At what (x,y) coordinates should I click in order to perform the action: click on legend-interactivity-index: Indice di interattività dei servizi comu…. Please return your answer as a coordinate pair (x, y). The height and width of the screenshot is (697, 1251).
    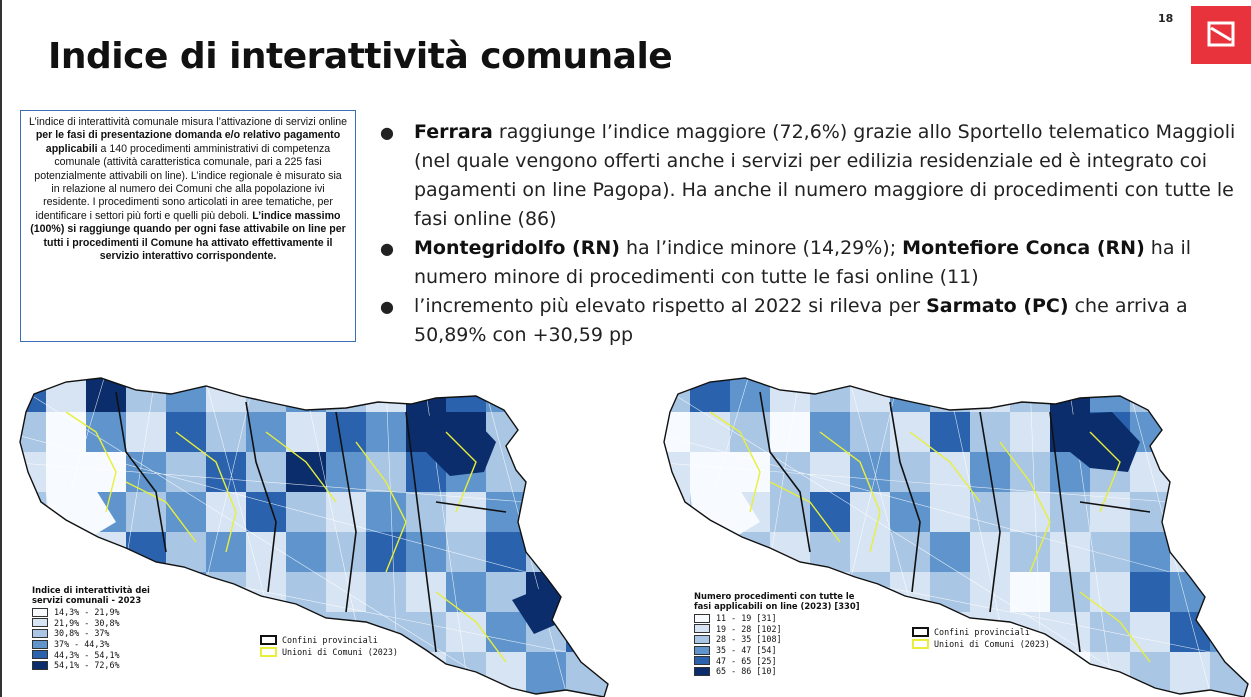
    Looking at the image, I should click on (91, 628).